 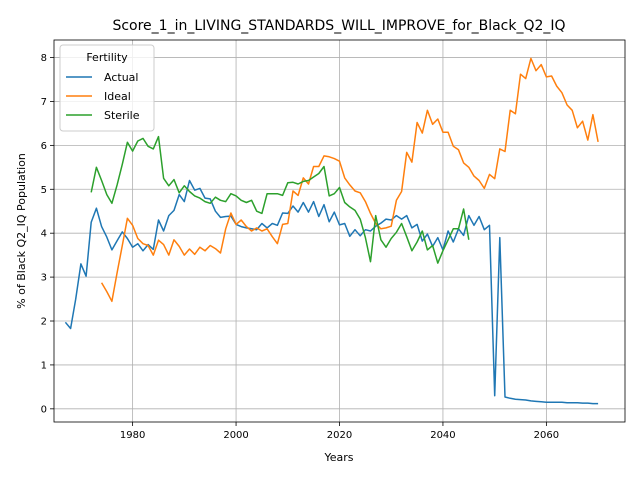 What do you see at coordinates (44, 102) in the screenshot?
I see `y-tick-label: 7` at bounding box center [44, 102].